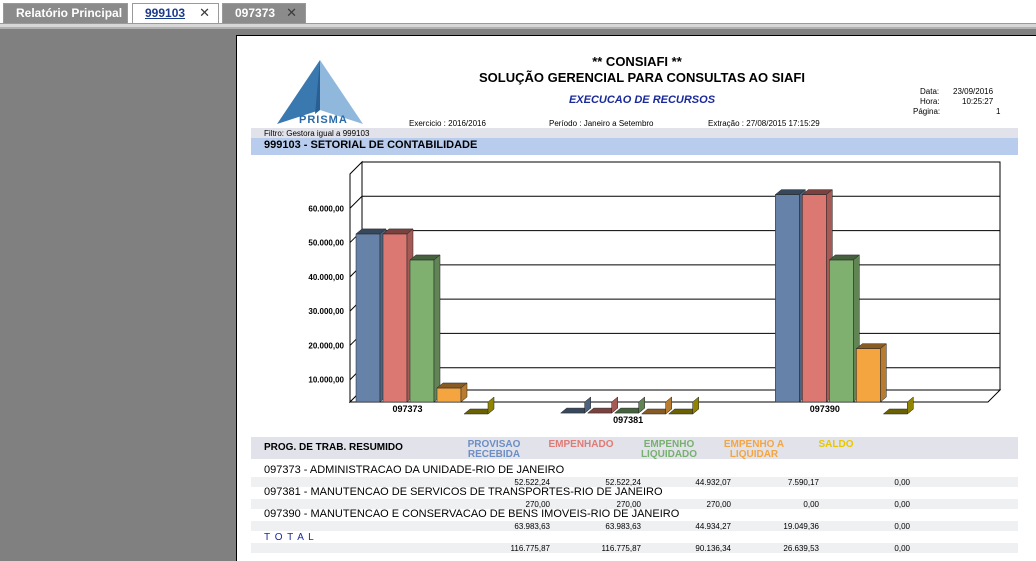 The image size is (1036, 561). Describe the element at coordinates (801, 526) in the screenshot. I see `program-row-value: 19.049,36` at that location.